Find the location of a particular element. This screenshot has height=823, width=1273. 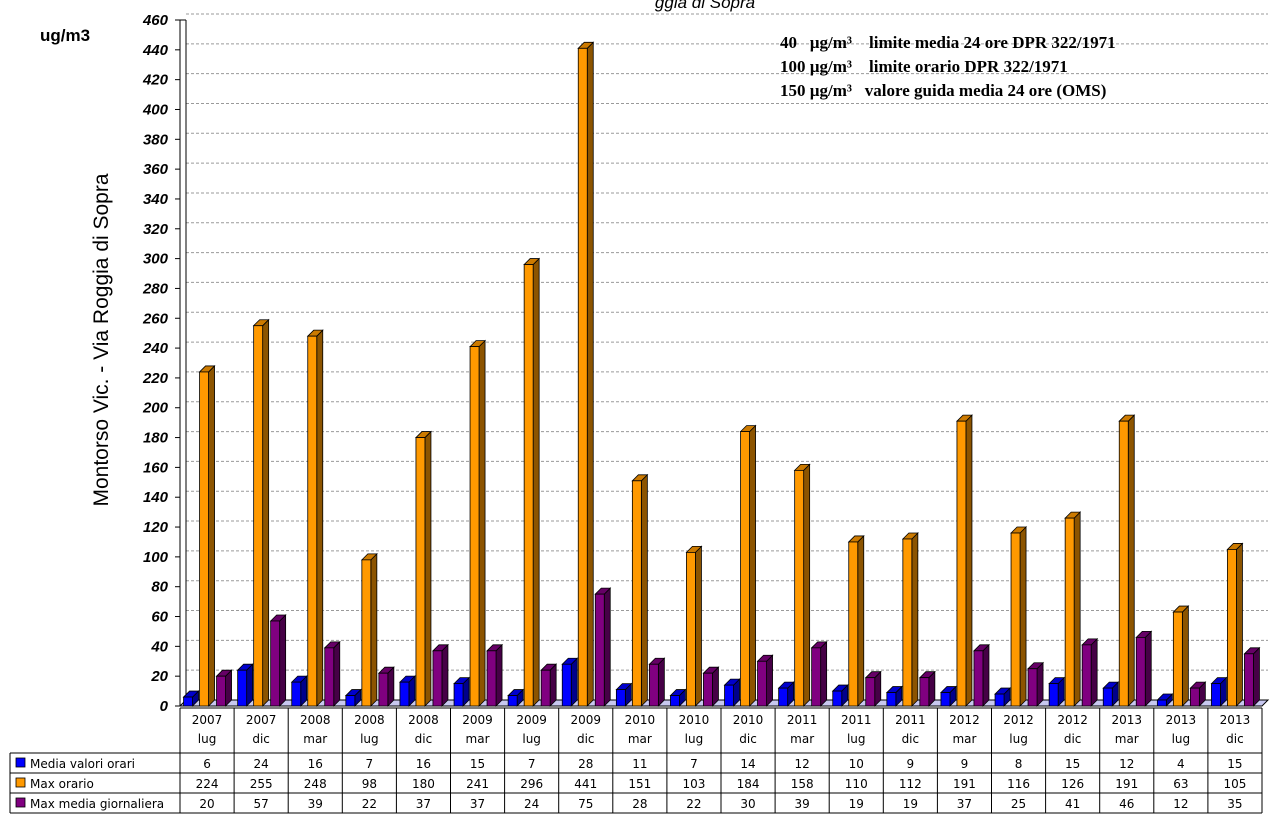

category-year-label: 2012 is located at coordinates (1018, 720).